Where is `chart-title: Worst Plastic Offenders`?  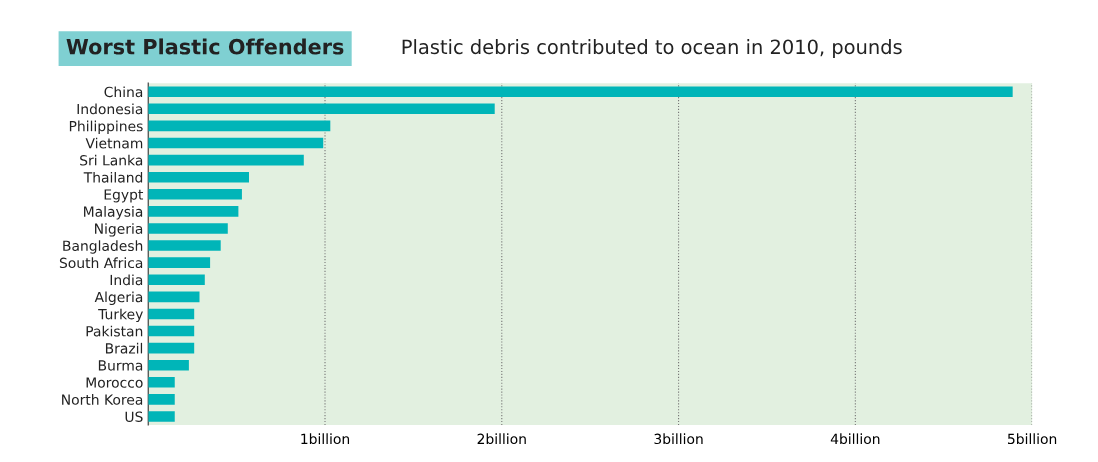
chart-title: Worst Plastic Offenders is located at coordinates (205, 46).